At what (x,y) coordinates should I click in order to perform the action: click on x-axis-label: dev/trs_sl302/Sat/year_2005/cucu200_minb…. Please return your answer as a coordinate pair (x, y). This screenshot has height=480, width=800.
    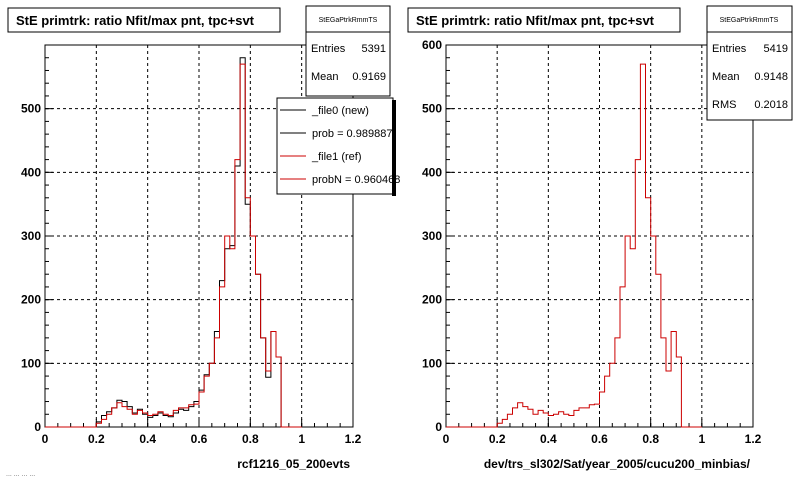
    Looking at the image, I should click on (617, 464).